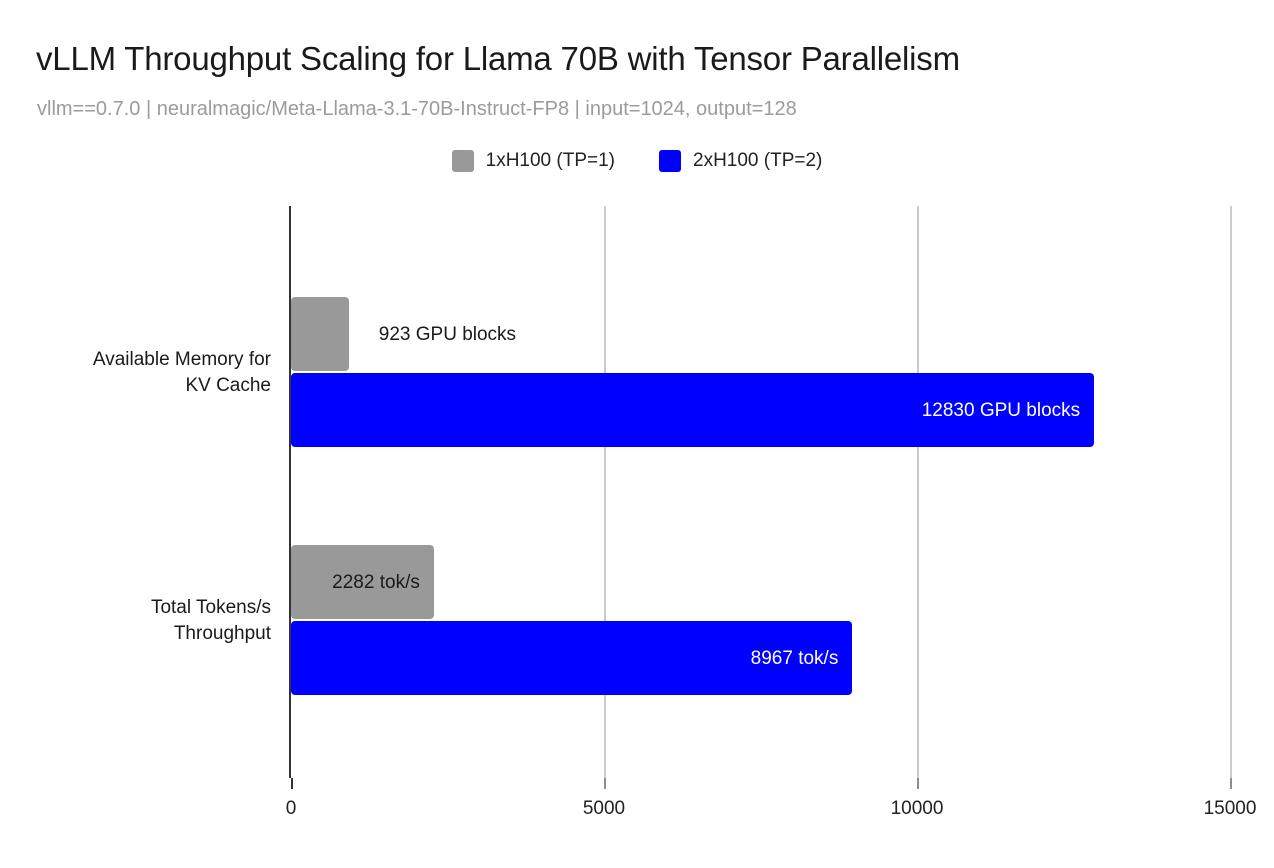 This screenshot has width=1274, height=868. I want to click on y-axis-label-kv-cache-line1: Available Memory for, so click(181, 359).